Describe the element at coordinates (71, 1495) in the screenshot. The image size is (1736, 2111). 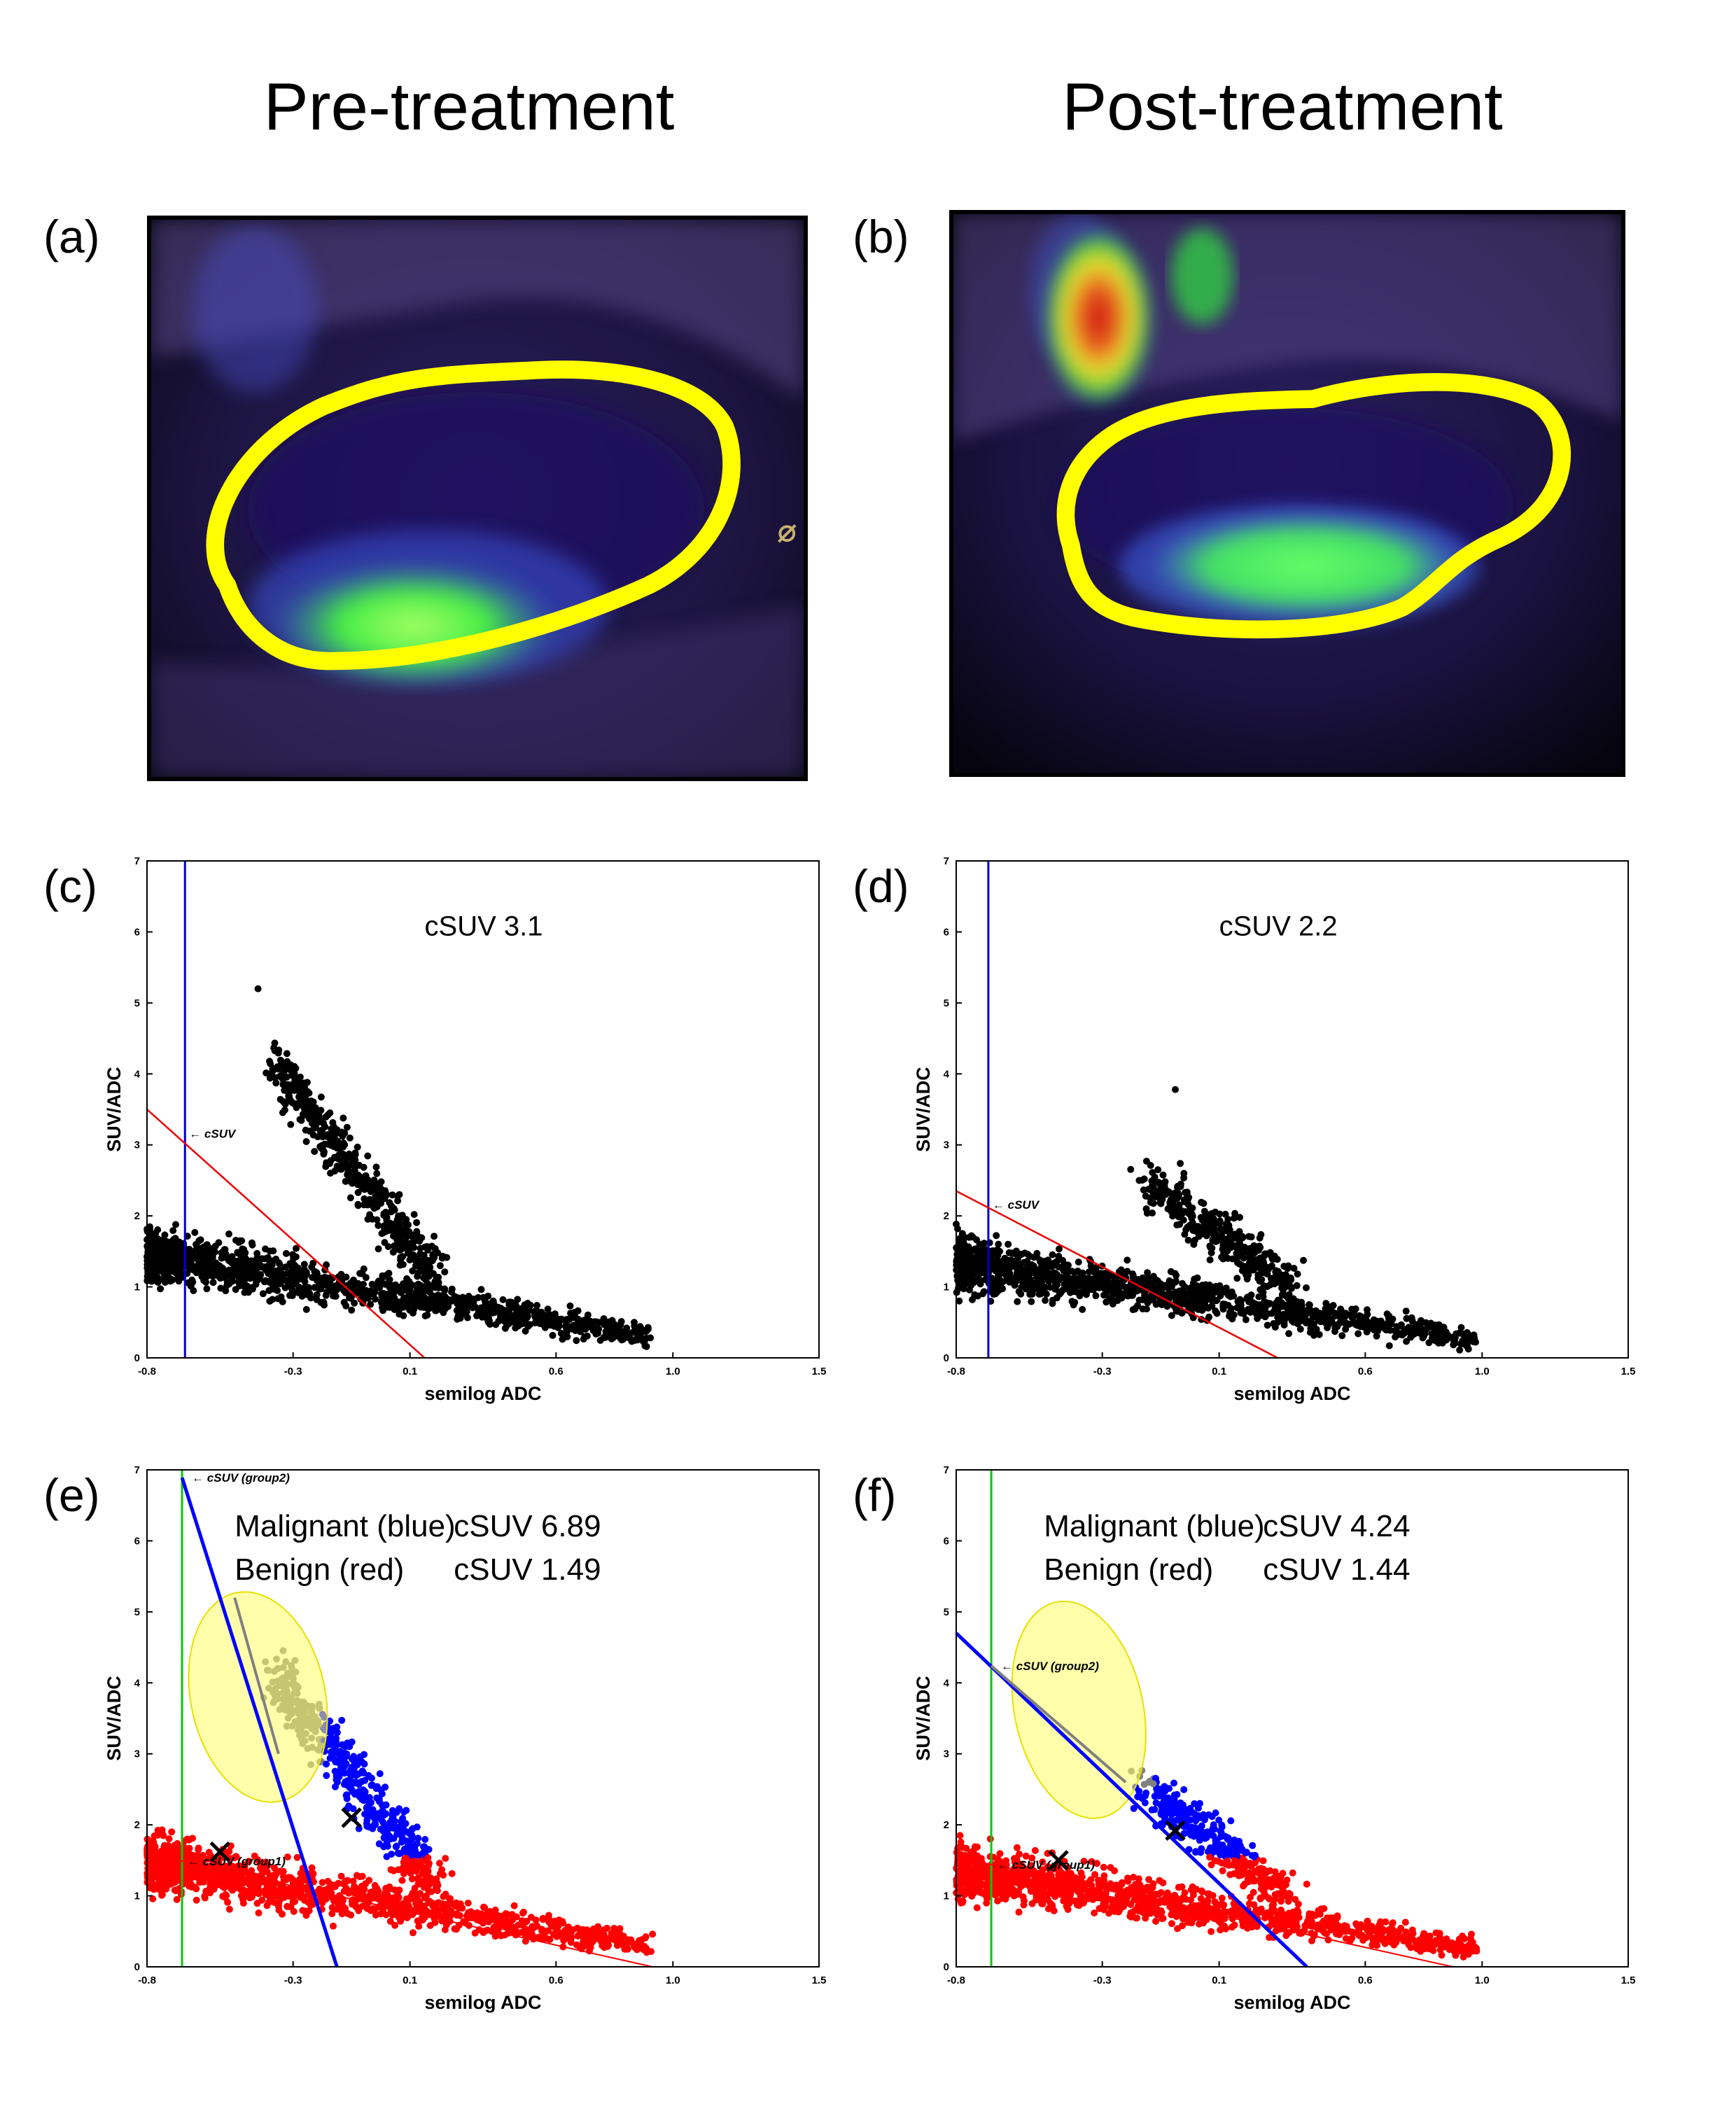
I see `panel-label-e: (e)` at that location.